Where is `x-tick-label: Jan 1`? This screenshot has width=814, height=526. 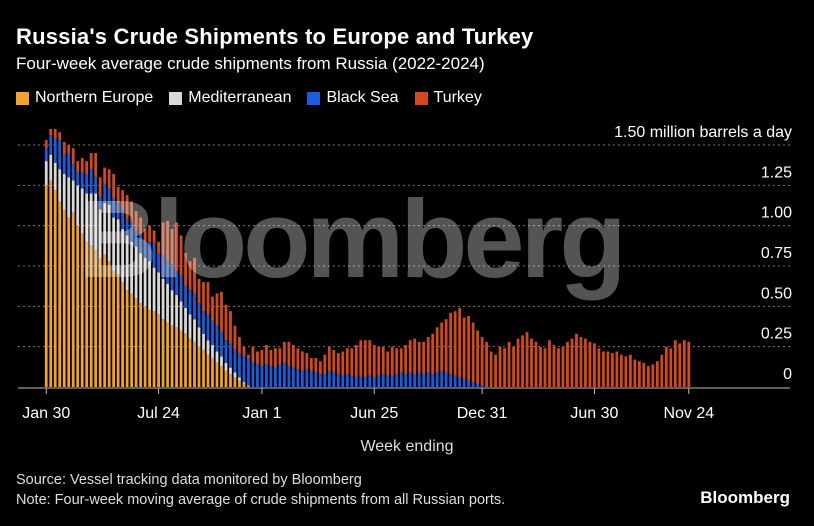 x-tick-label: Jan 1 is located at coordinates (261, 413).